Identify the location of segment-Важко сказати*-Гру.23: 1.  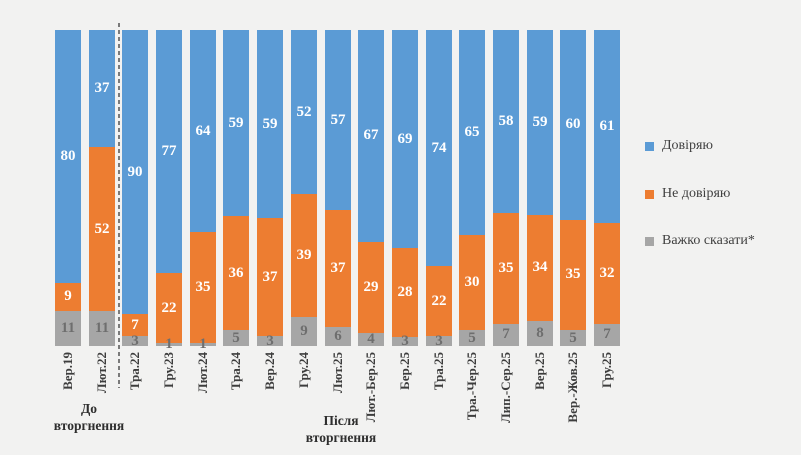
(169, 343).